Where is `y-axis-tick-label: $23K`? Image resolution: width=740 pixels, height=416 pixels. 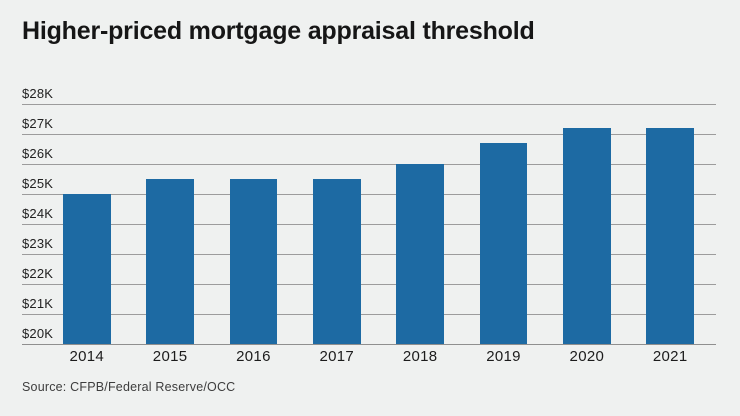 y-axis-tick-label: $23K is located at coordinates (38, 243).